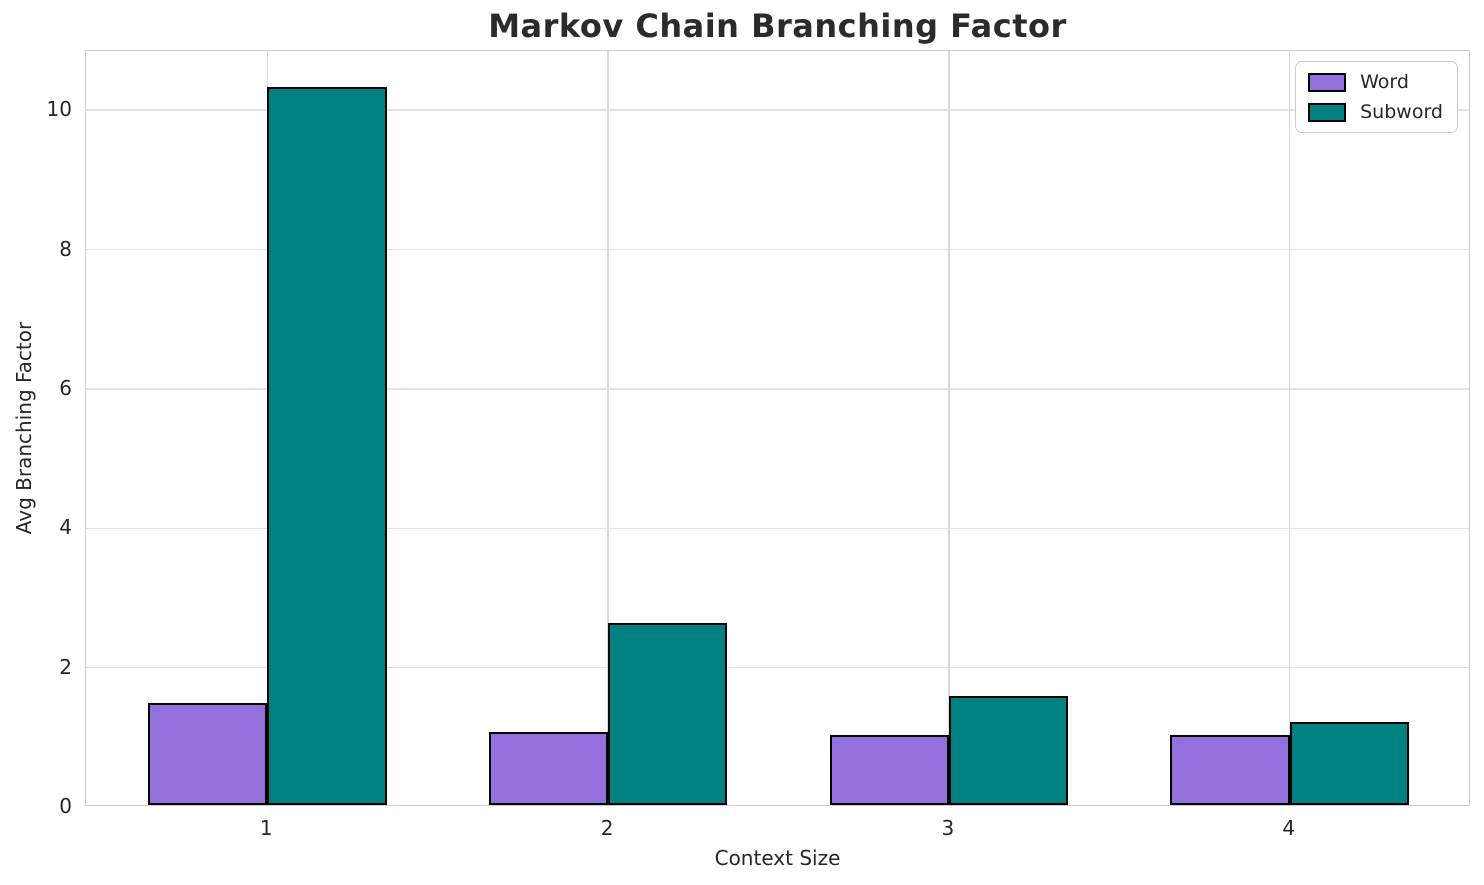  Describe the element at coordinates (24, 428) in the screenshot. I see `y-axis-label: Avg Branching Factor` at that location.